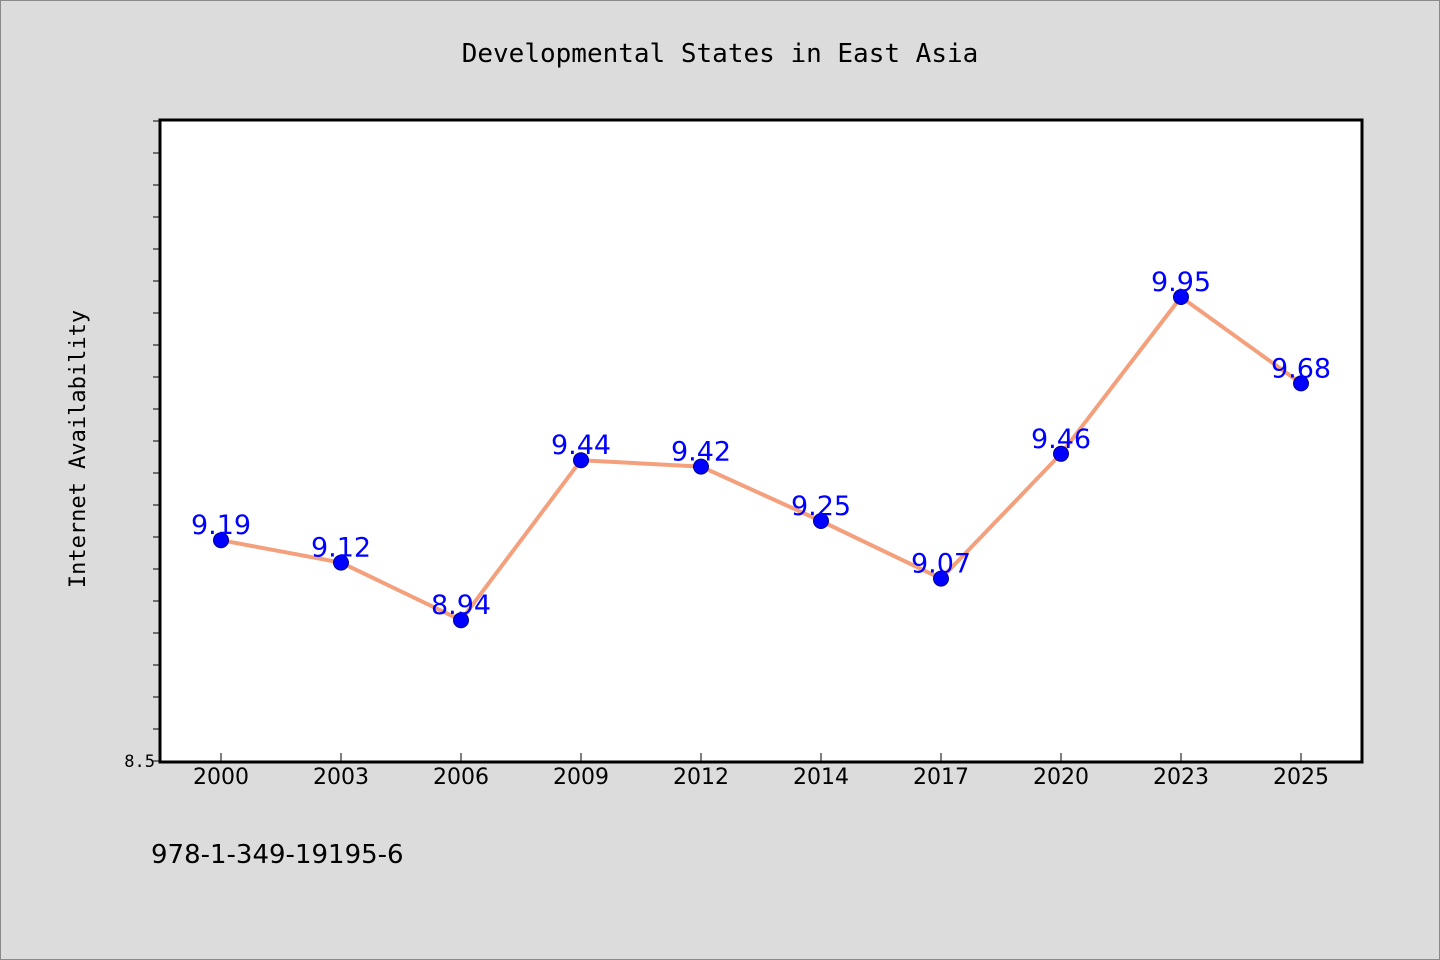 The height and width of the screenshot is (960, 1440). Describe the element at coordinates (277, 855) in the screenshot. I see `isbn-caption: 978-1-349-19195-6` at that location.